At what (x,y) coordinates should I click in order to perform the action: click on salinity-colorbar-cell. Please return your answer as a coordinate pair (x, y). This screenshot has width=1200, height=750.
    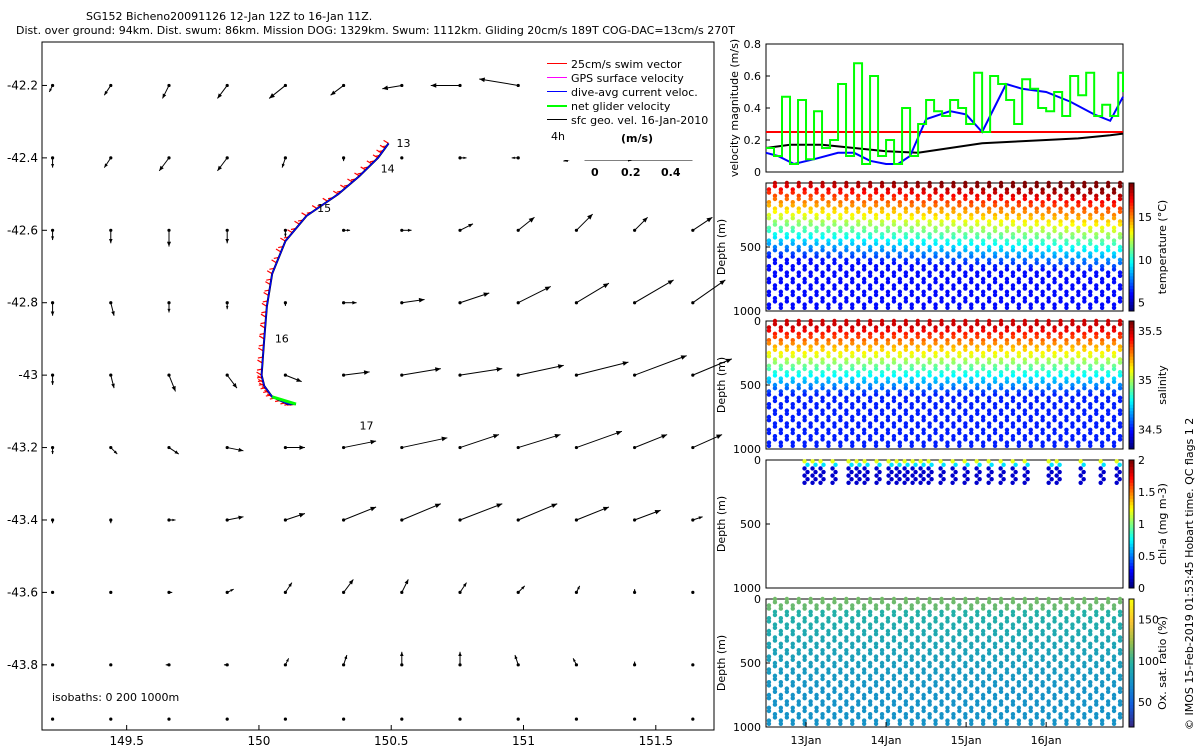
    Looking at the image, I should click on (1131, 422).